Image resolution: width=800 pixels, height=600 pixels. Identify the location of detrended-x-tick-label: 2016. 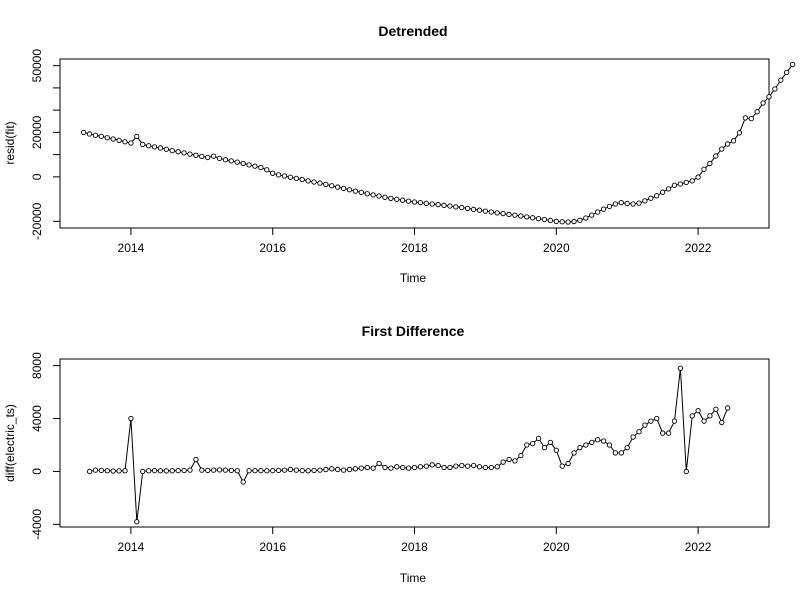
(272, 248).